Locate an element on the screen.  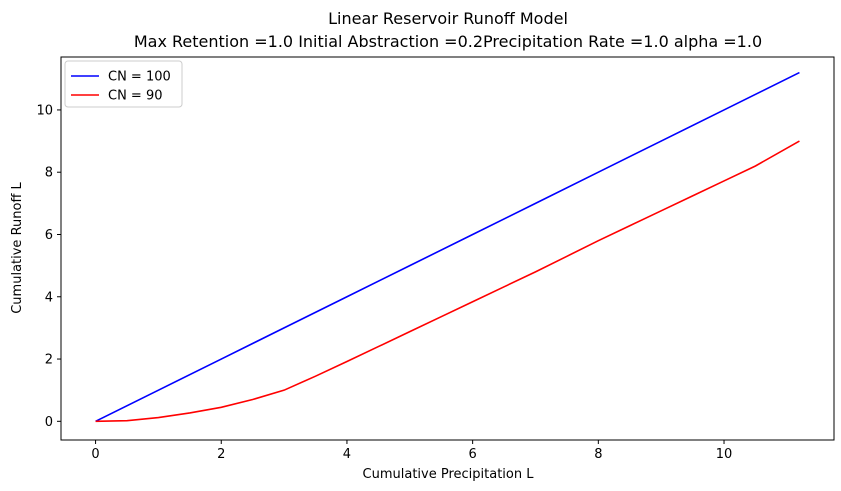
x-tick-label: 8 is located at coordinates (598, 454).